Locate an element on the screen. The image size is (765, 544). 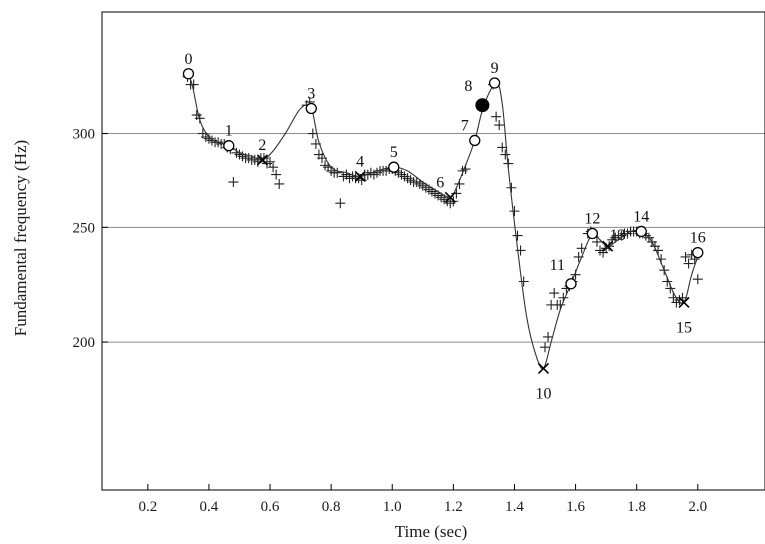
target-point-label: 10 is located at coordinates (543, 393).